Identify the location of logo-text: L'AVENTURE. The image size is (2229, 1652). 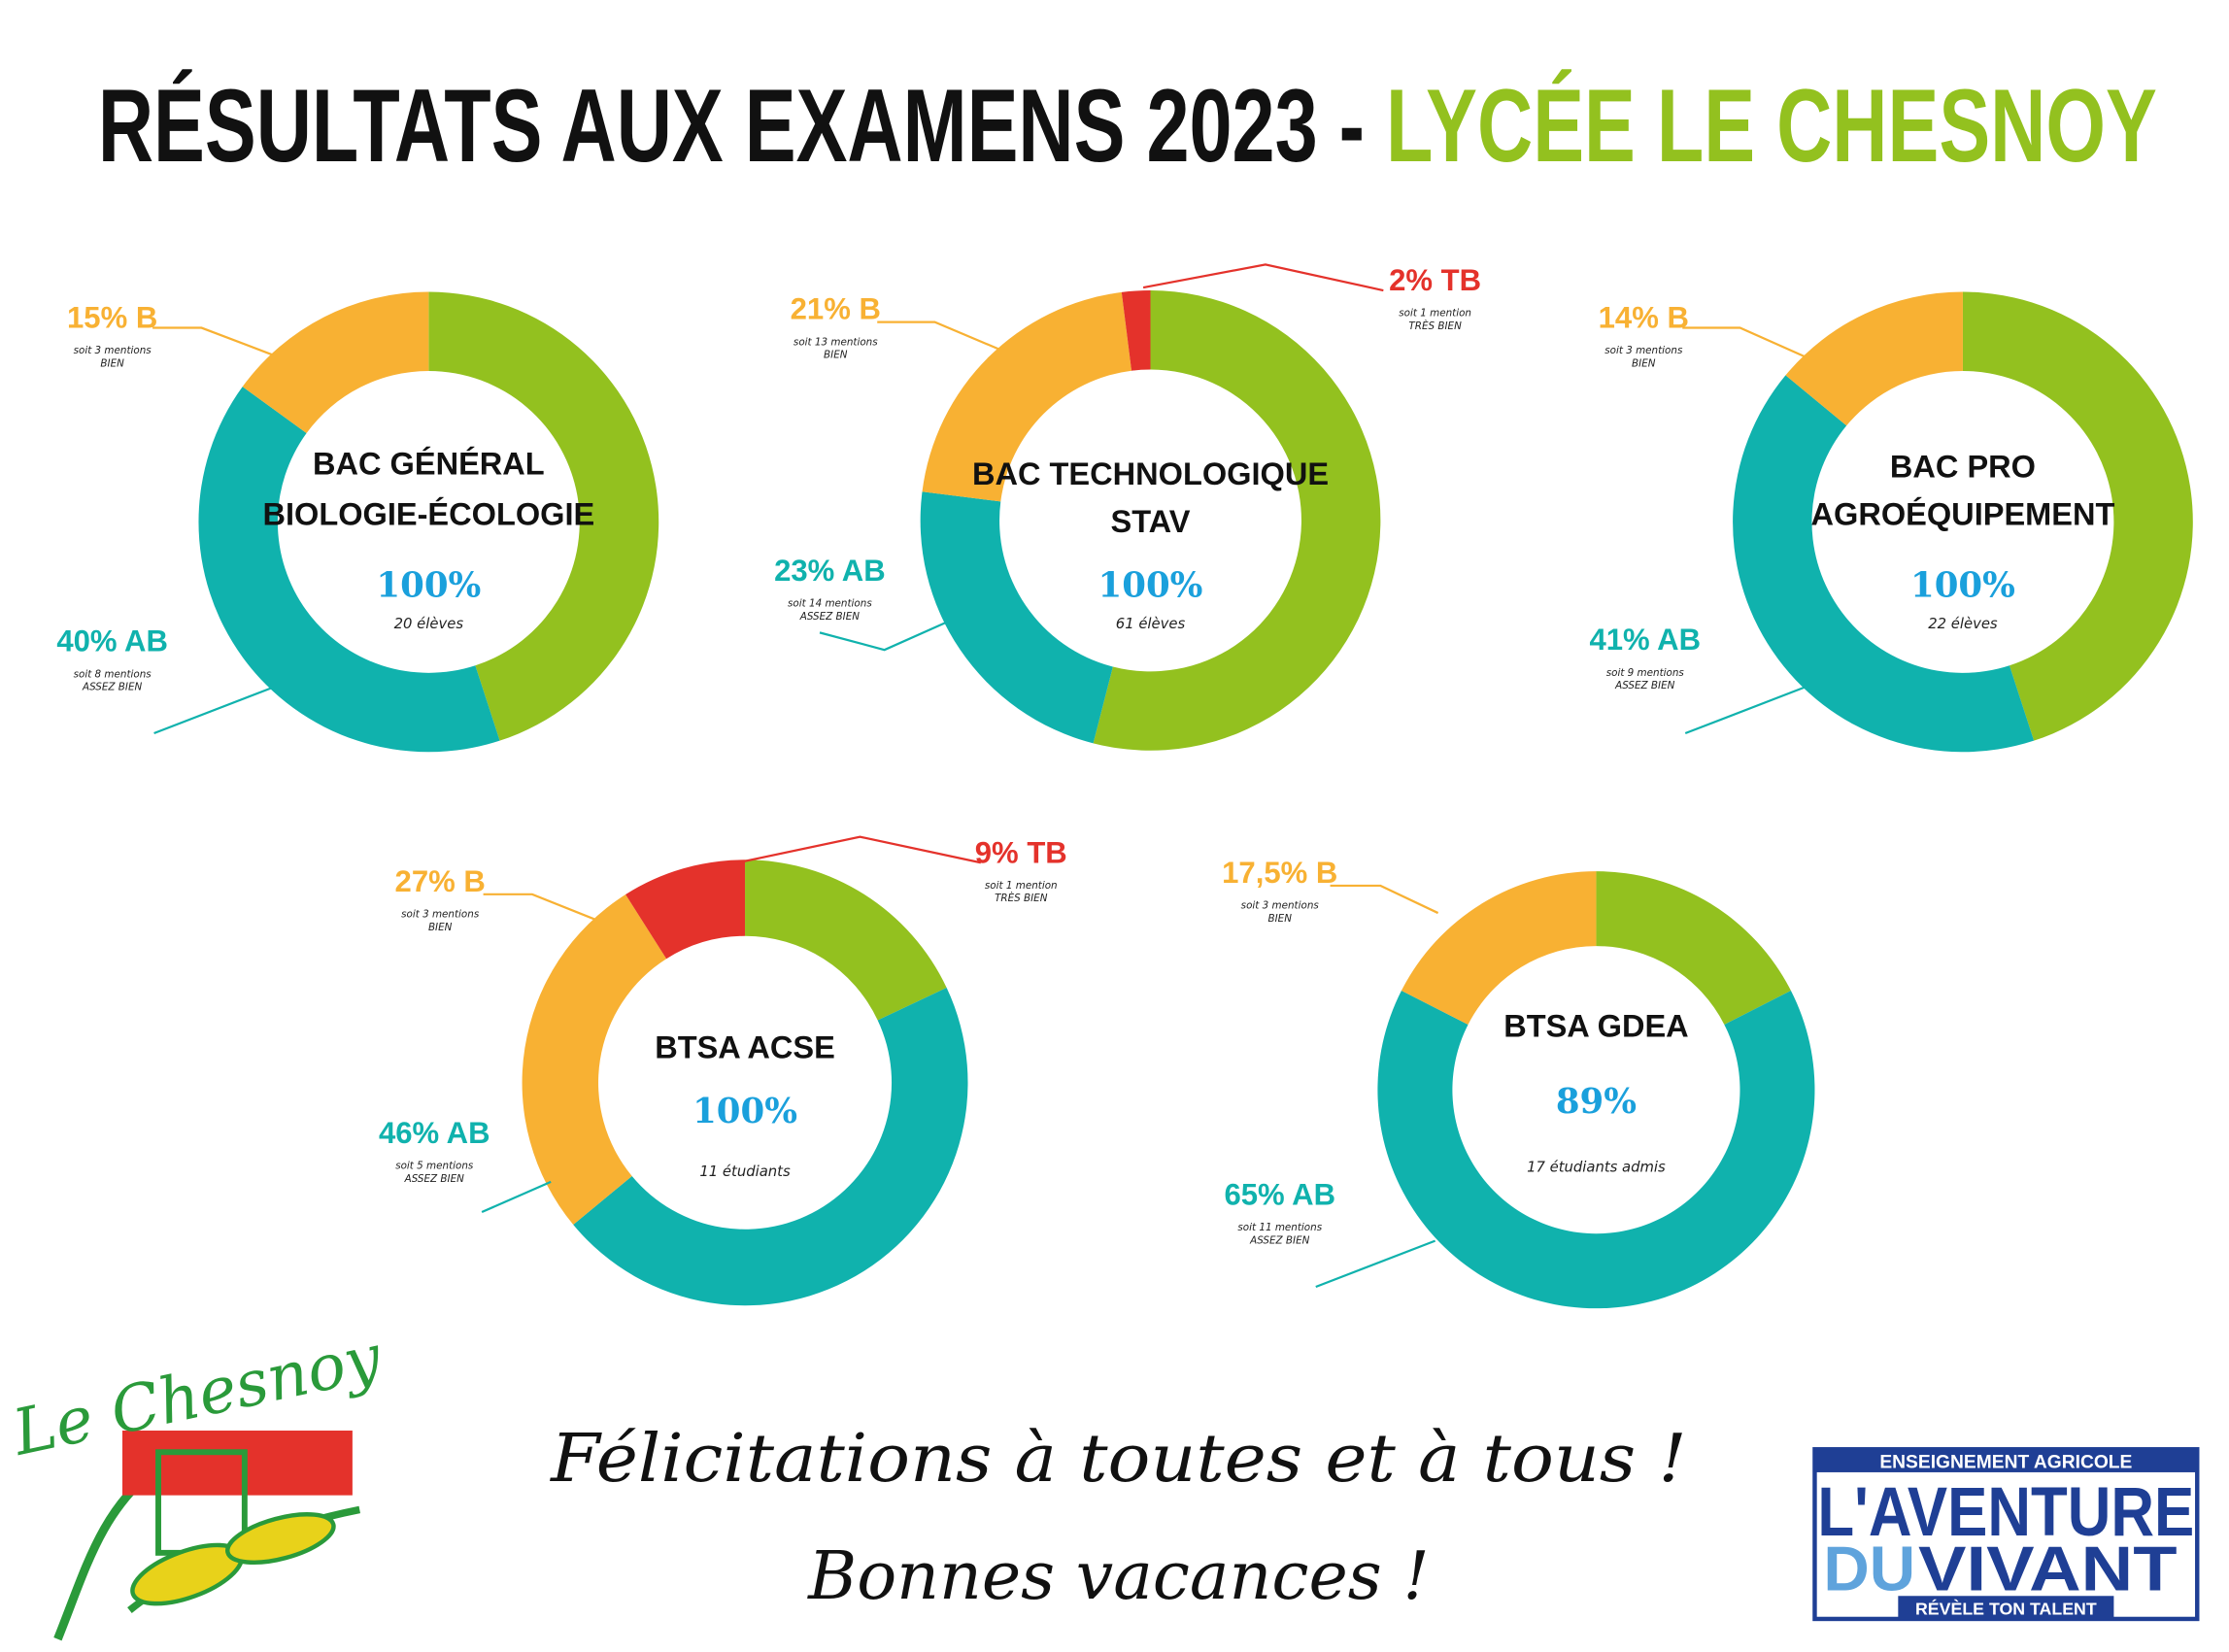
(2005, 1512).